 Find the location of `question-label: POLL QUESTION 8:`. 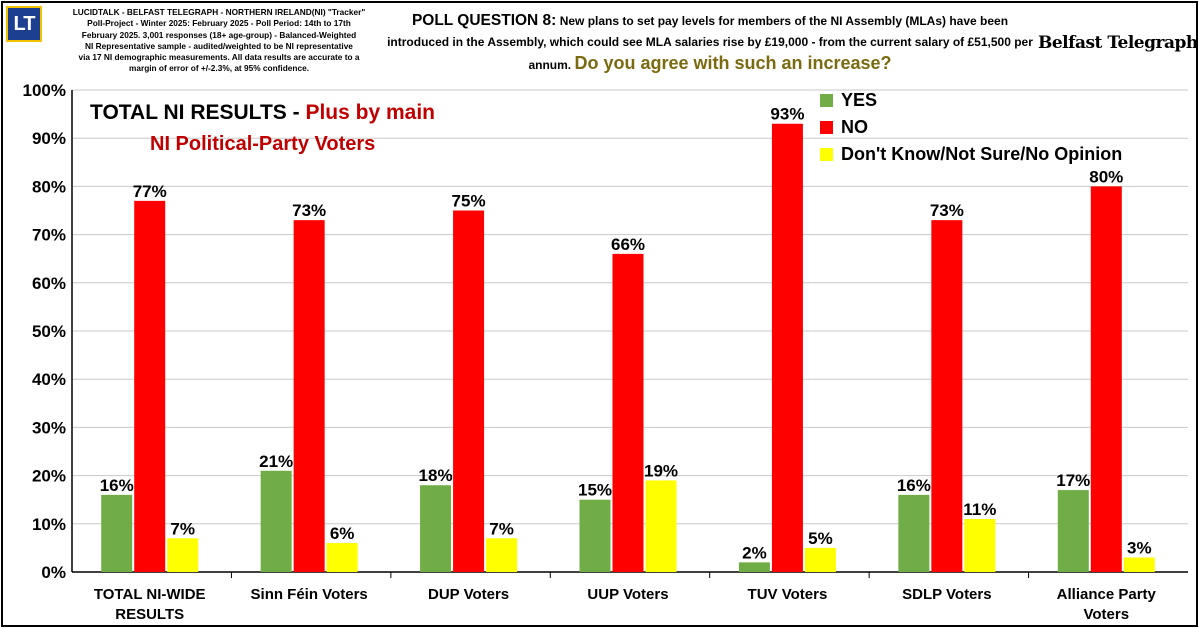

question-label: POLL QUESTION 8: is located at coordinates (484, 20).